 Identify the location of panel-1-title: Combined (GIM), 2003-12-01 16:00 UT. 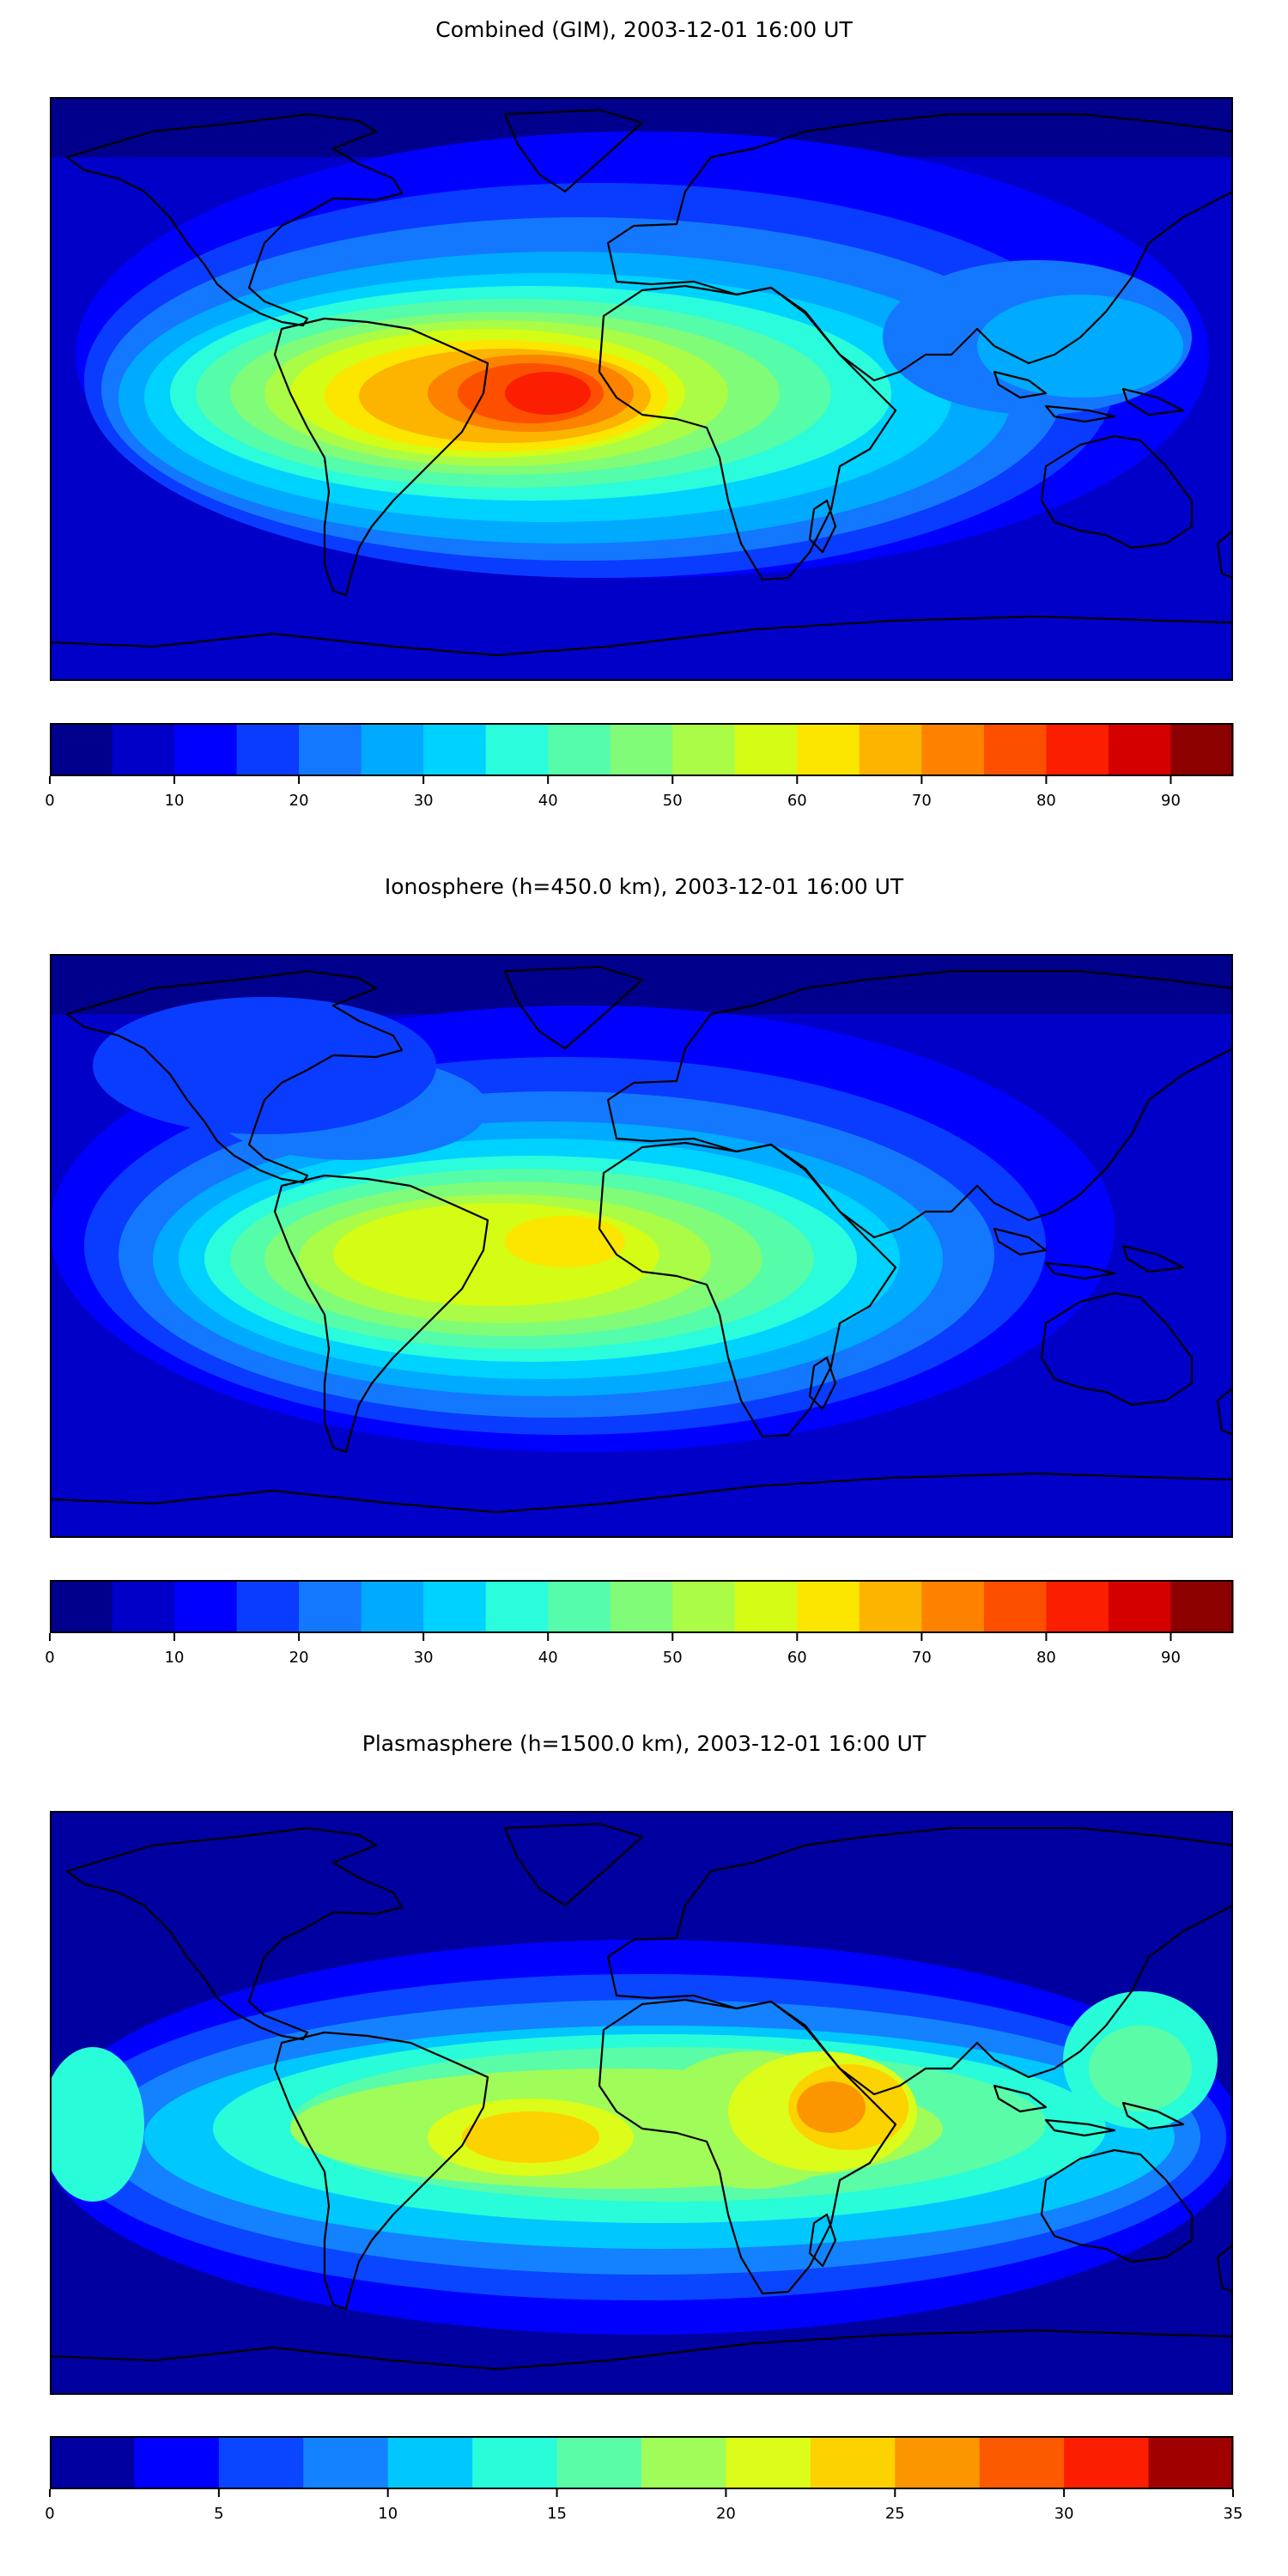
(644, 29).